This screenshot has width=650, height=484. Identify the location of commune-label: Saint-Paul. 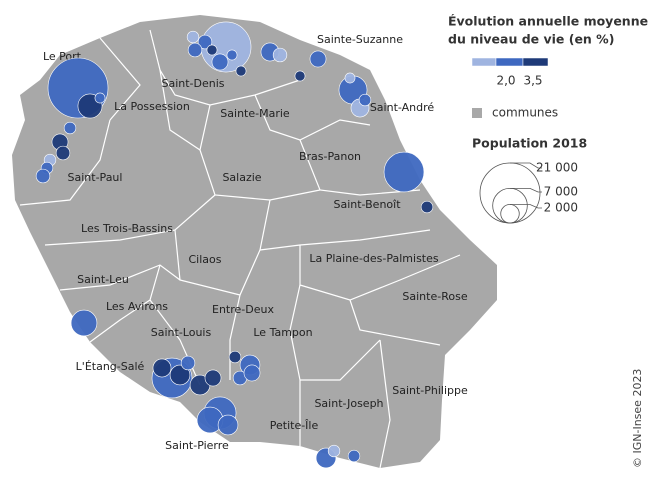
(95, 177).